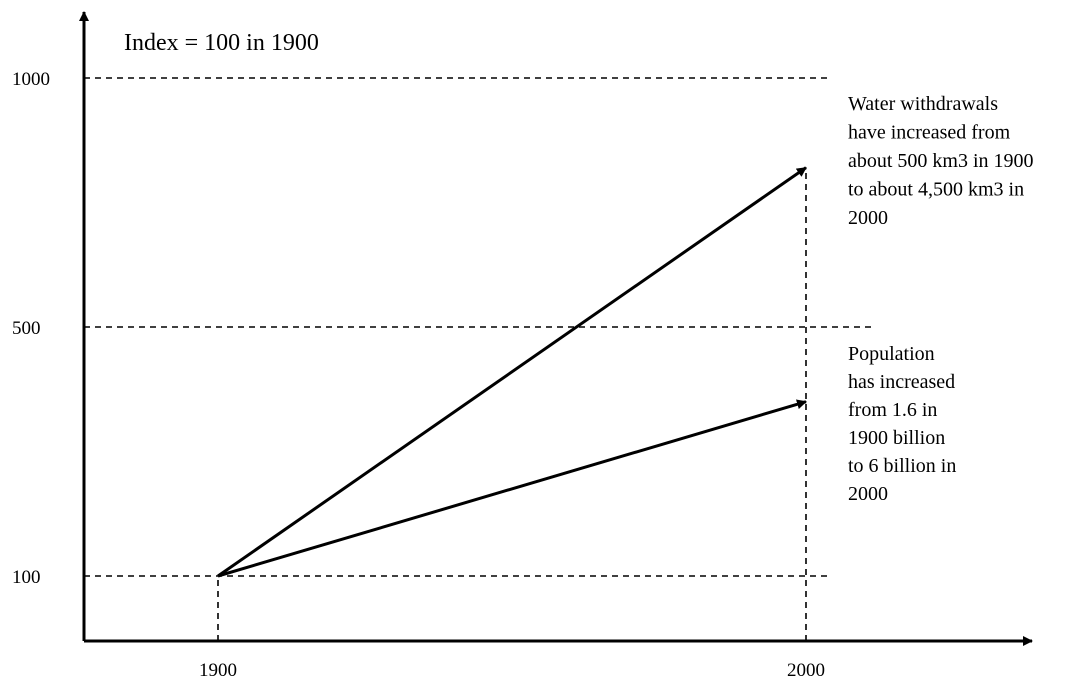  Describe the element at coordinates (221, 43) in the screenshot. I see `chart-title: Index = 100 in 1900` at that location.